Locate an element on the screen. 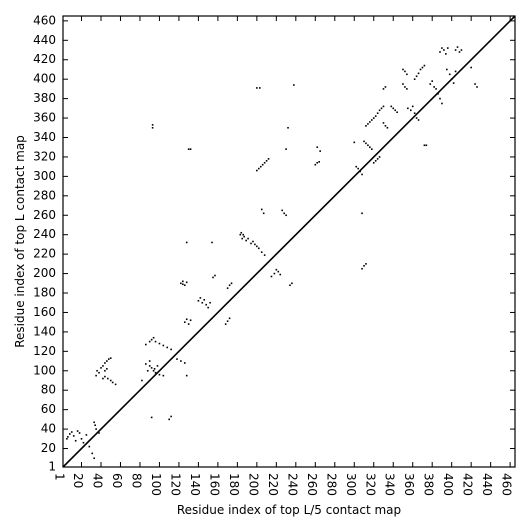  y-tick-label: 460 is located at coordinates (44, 20).